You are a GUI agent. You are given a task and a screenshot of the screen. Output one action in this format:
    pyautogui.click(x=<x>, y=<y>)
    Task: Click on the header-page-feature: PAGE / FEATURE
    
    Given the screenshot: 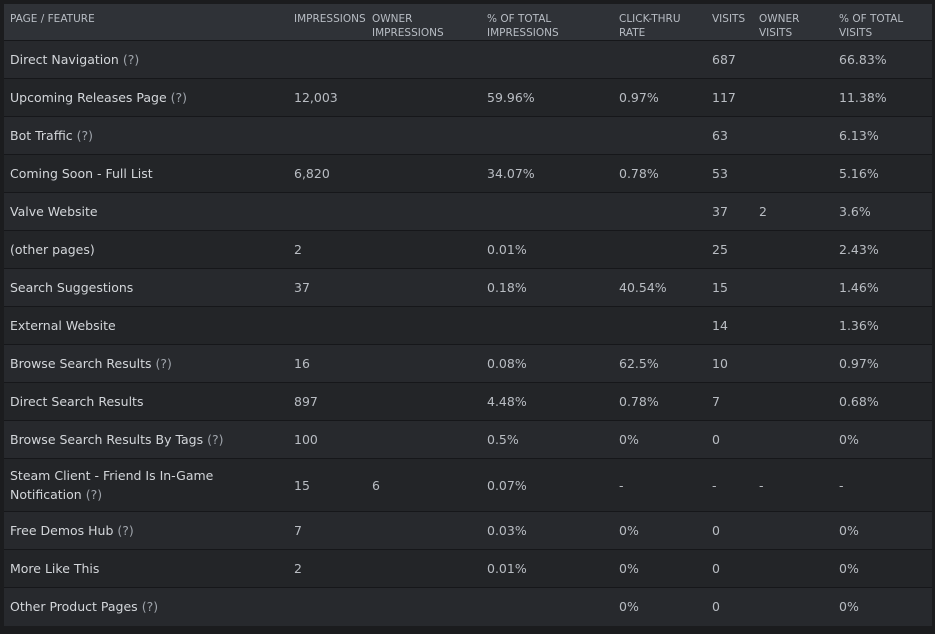 What is the action you would take?
    pyautogui.click(x=146, y=22)
    